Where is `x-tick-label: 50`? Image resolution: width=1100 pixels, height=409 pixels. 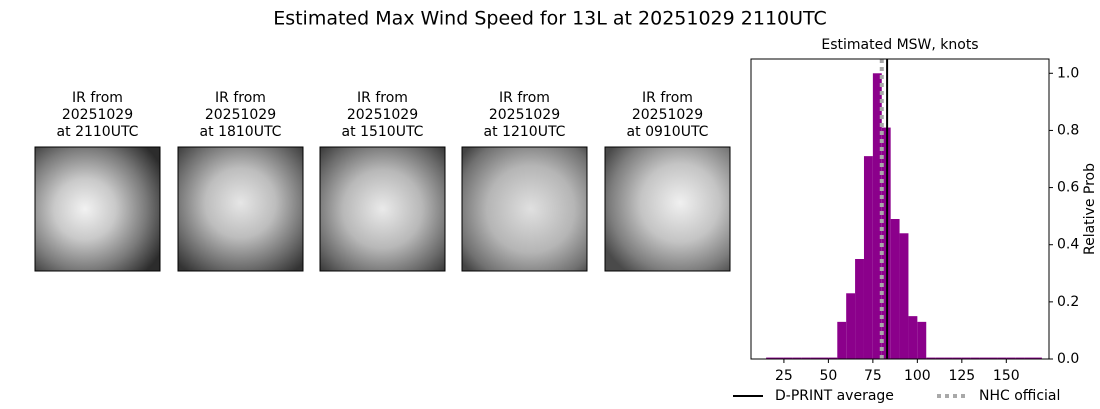
x-tick-label: 50 is located at coordinates (828, 376).